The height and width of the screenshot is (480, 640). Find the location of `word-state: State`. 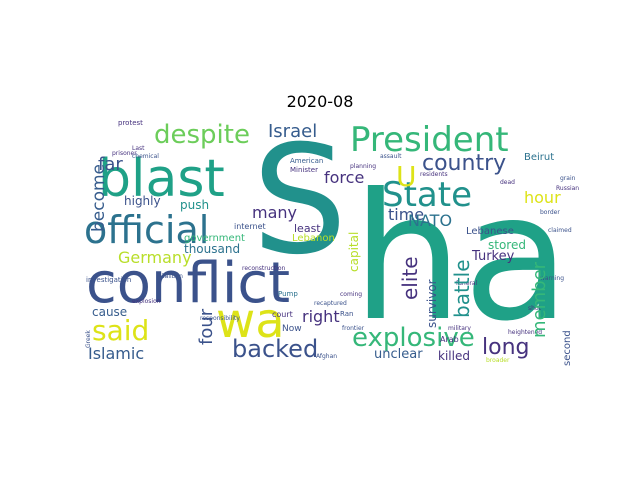

word-state: State is located at coordinates (427, 195).